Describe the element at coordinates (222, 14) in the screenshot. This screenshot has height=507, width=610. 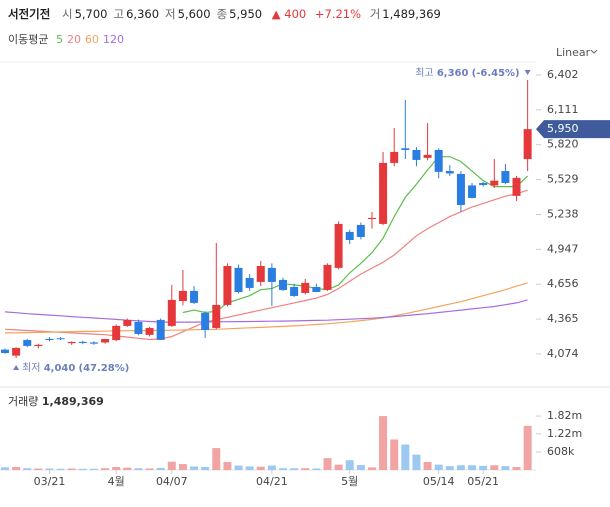
I see `summary-key: 종` at that location.